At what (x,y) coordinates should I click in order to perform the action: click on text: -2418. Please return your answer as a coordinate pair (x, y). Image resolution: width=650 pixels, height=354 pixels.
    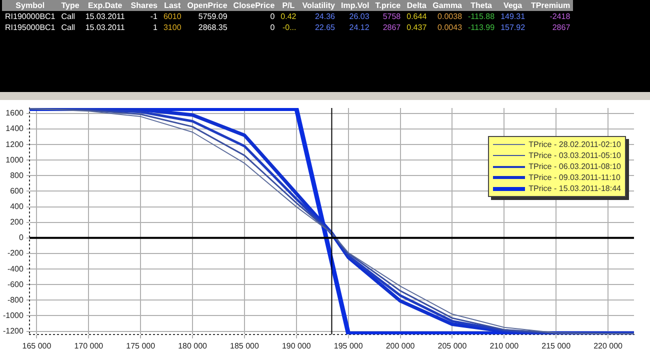
    Looking at the image, I should click on (560, 16).